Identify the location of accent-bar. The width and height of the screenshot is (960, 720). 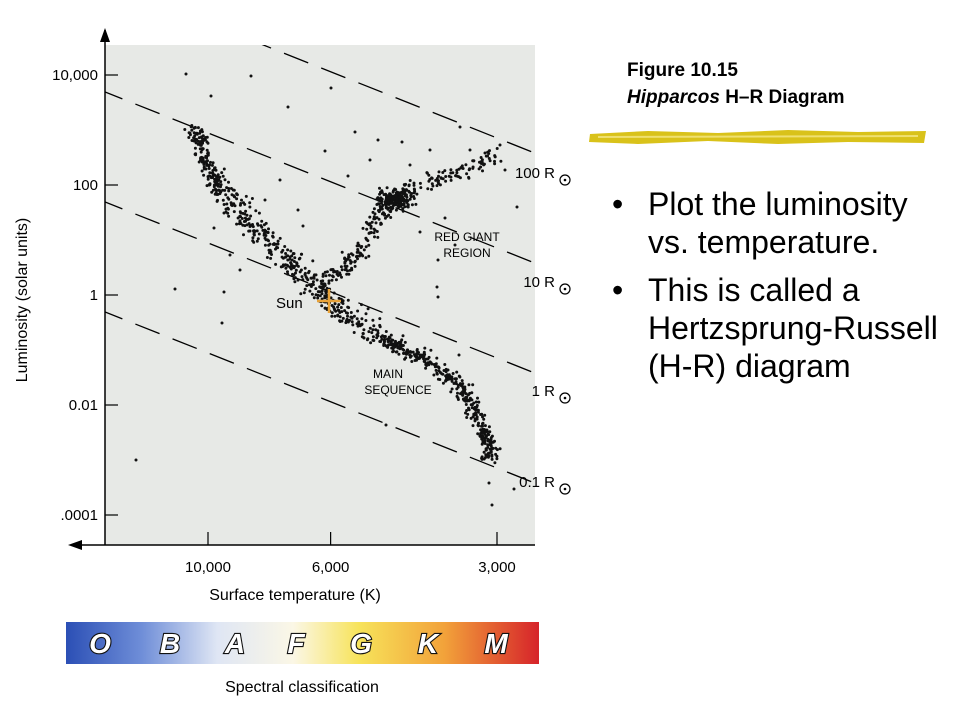
(757, 137).